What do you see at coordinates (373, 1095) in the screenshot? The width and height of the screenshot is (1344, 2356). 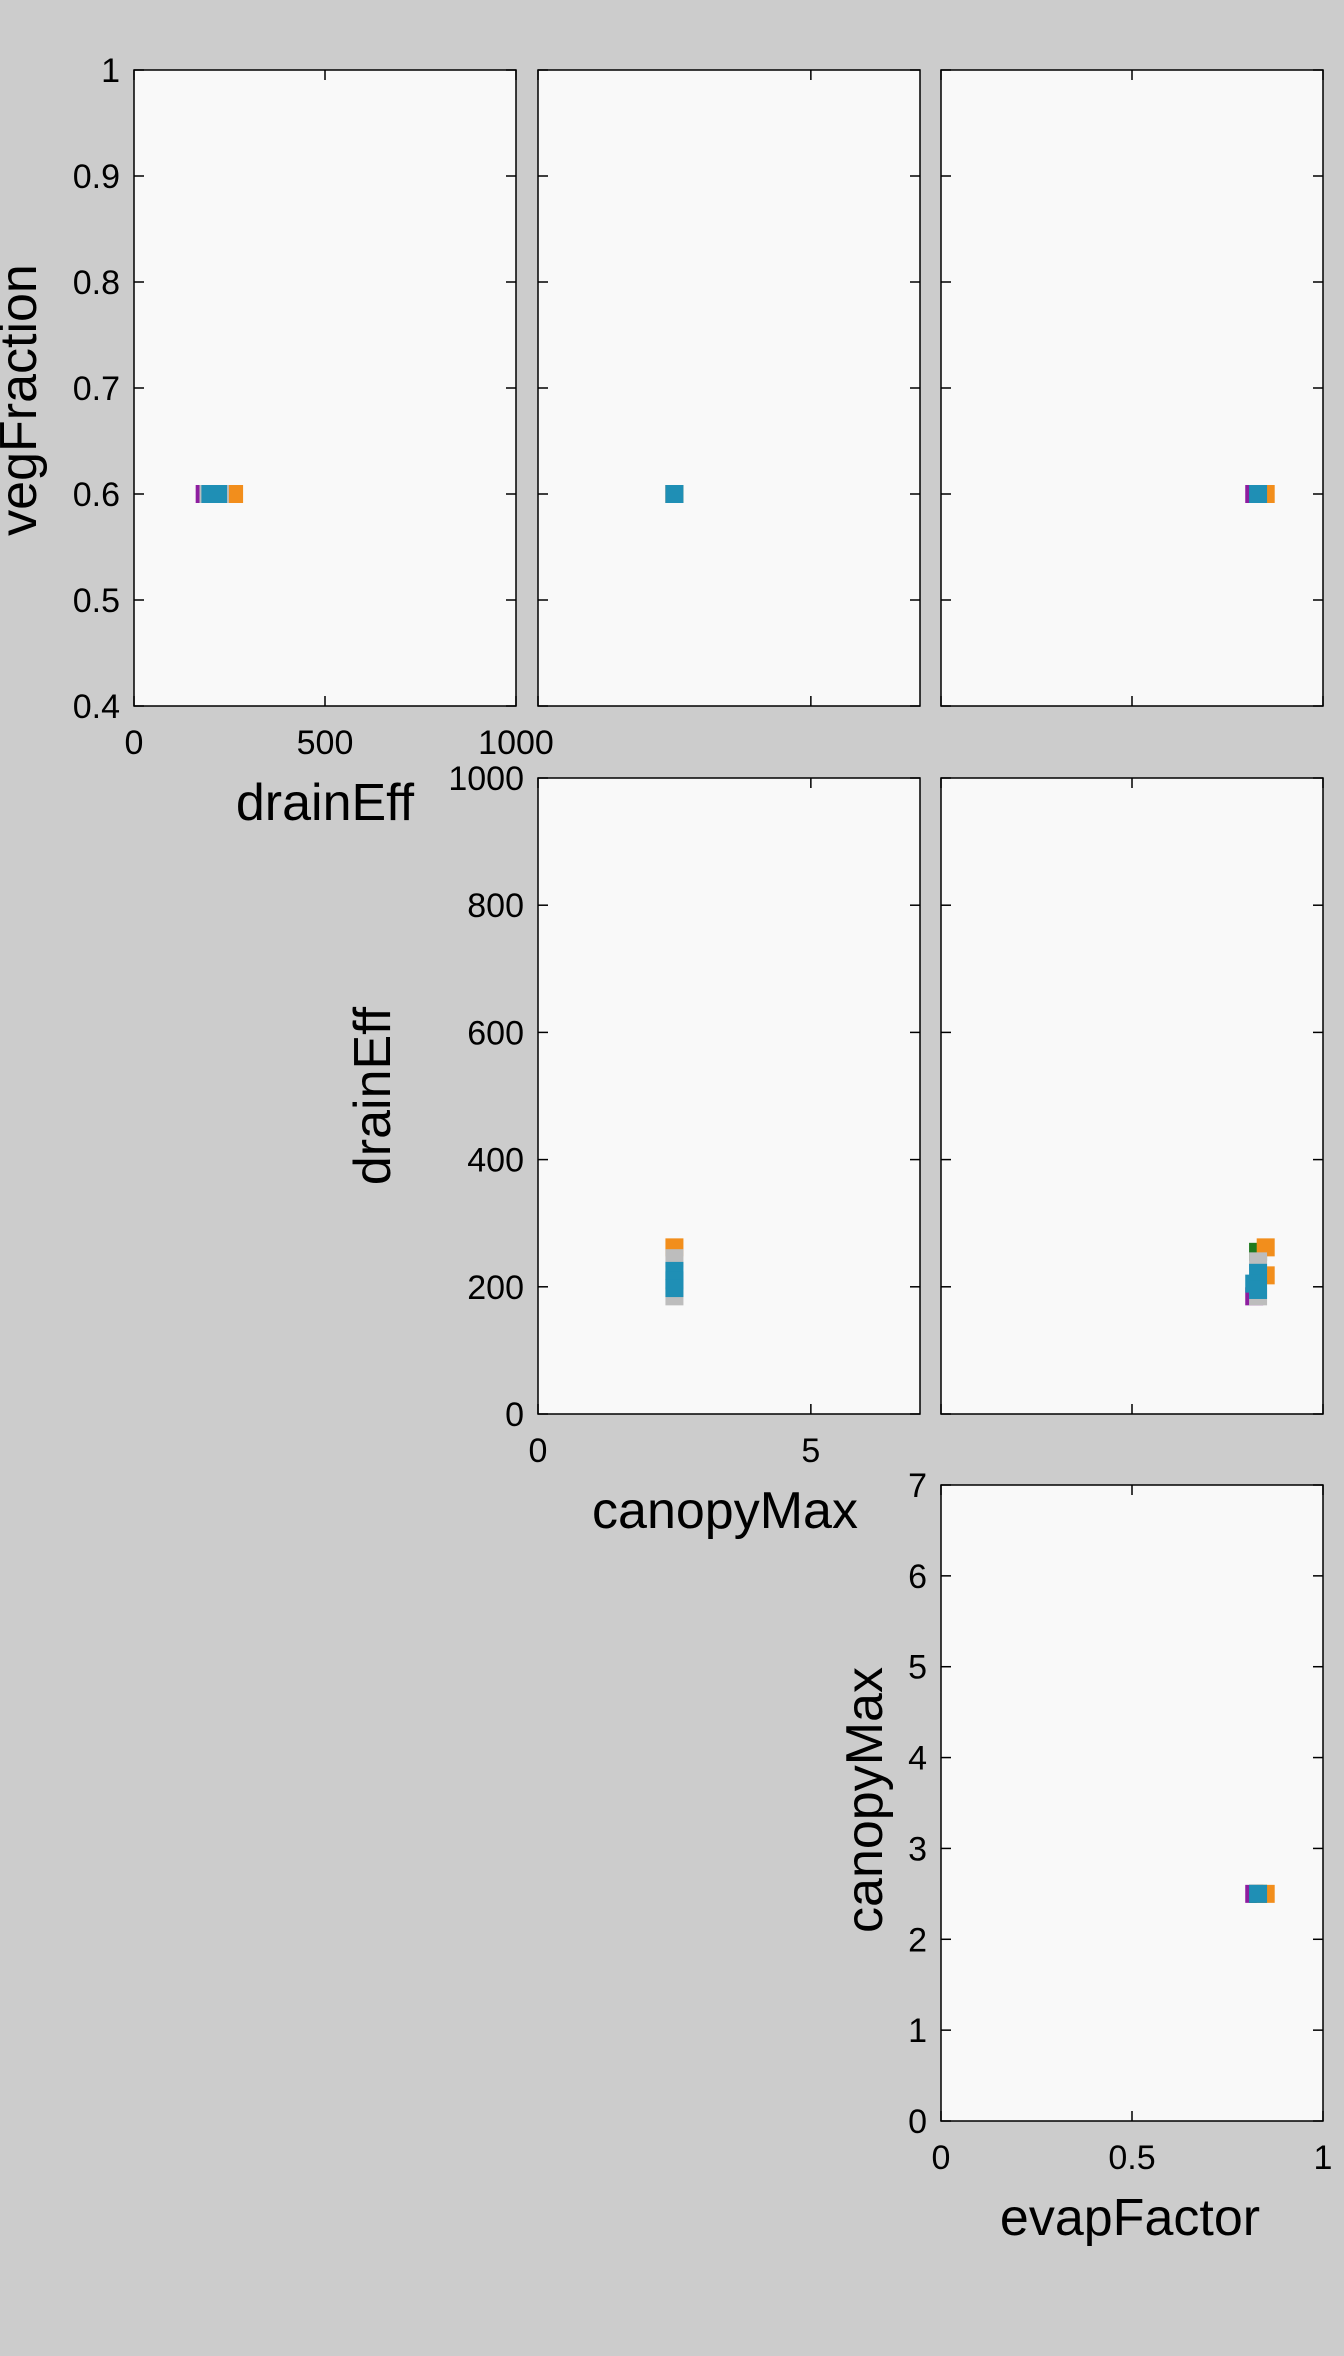 I see `y-axis-label: drainEff` at bounding box center [373, 1095].